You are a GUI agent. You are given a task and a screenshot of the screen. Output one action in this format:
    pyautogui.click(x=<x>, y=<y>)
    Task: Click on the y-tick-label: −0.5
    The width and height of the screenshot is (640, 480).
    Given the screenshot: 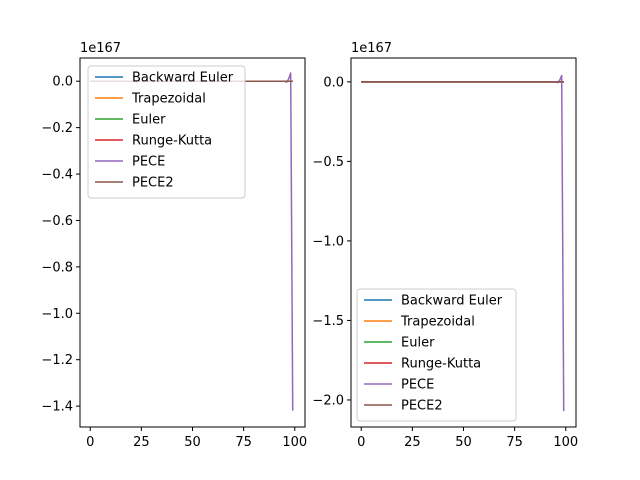 What is the action you would take?
    pyautogui.click(x=328, y=162)
    